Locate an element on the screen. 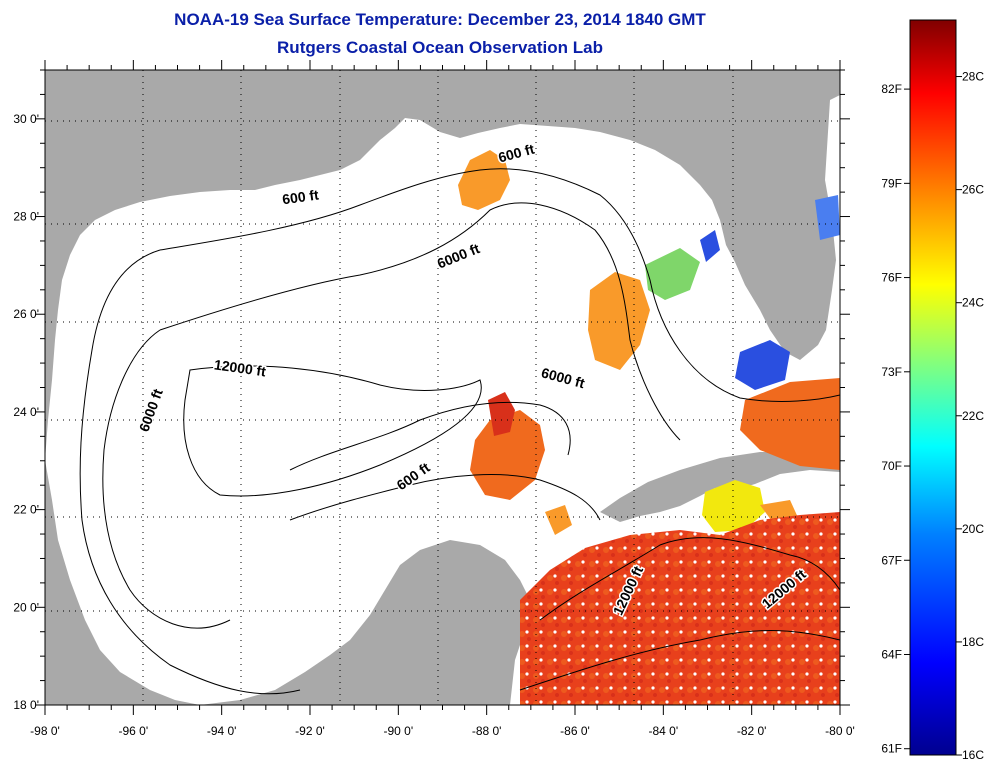 Image resolution: width=992 pixels, height=770 pixels. contour-12000ft-caribbean is located at coordinates (689, 579).